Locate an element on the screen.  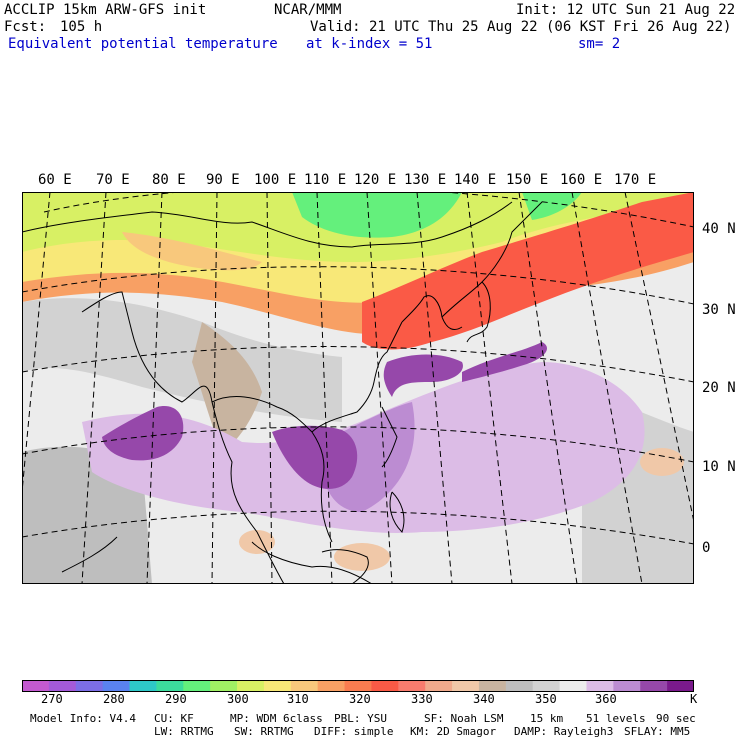
init-time: Init: 12 UTC Sun 21 Aug 22 is located at coordinates (626, 10).